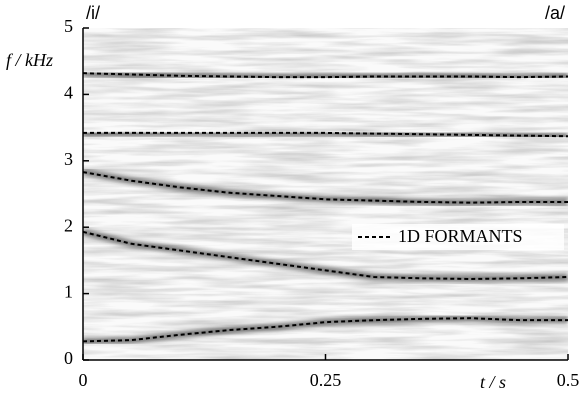  I want to click on x-tick-label: 0, so click(83, 380).